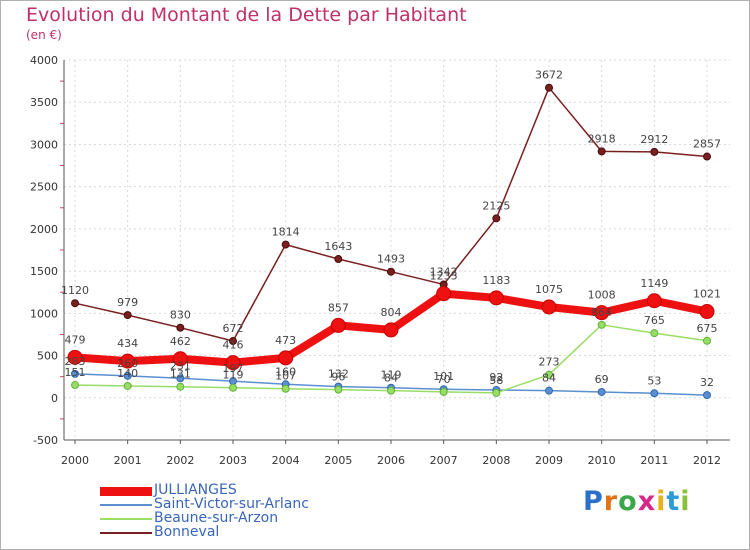 The height and width of the screenshot is (550, 750). I want to click on data-label: 231, so click(180, 365).